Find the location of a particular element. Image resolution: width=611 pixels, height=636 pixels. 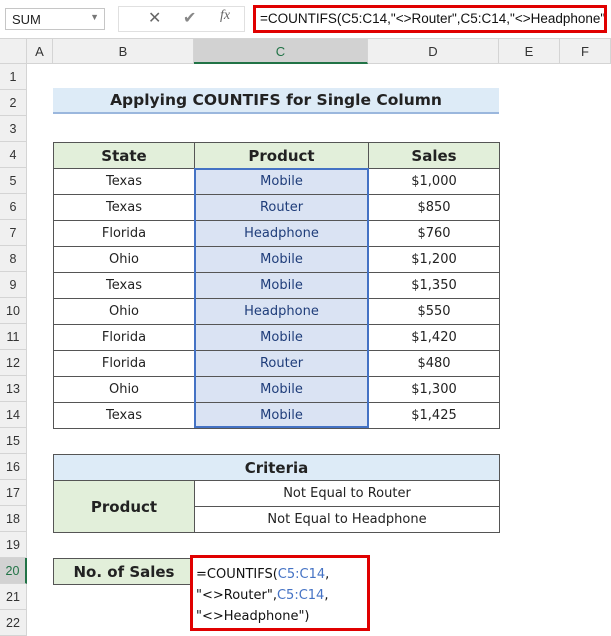

enter-icon: ✔ is located at coordinates (190, 18).